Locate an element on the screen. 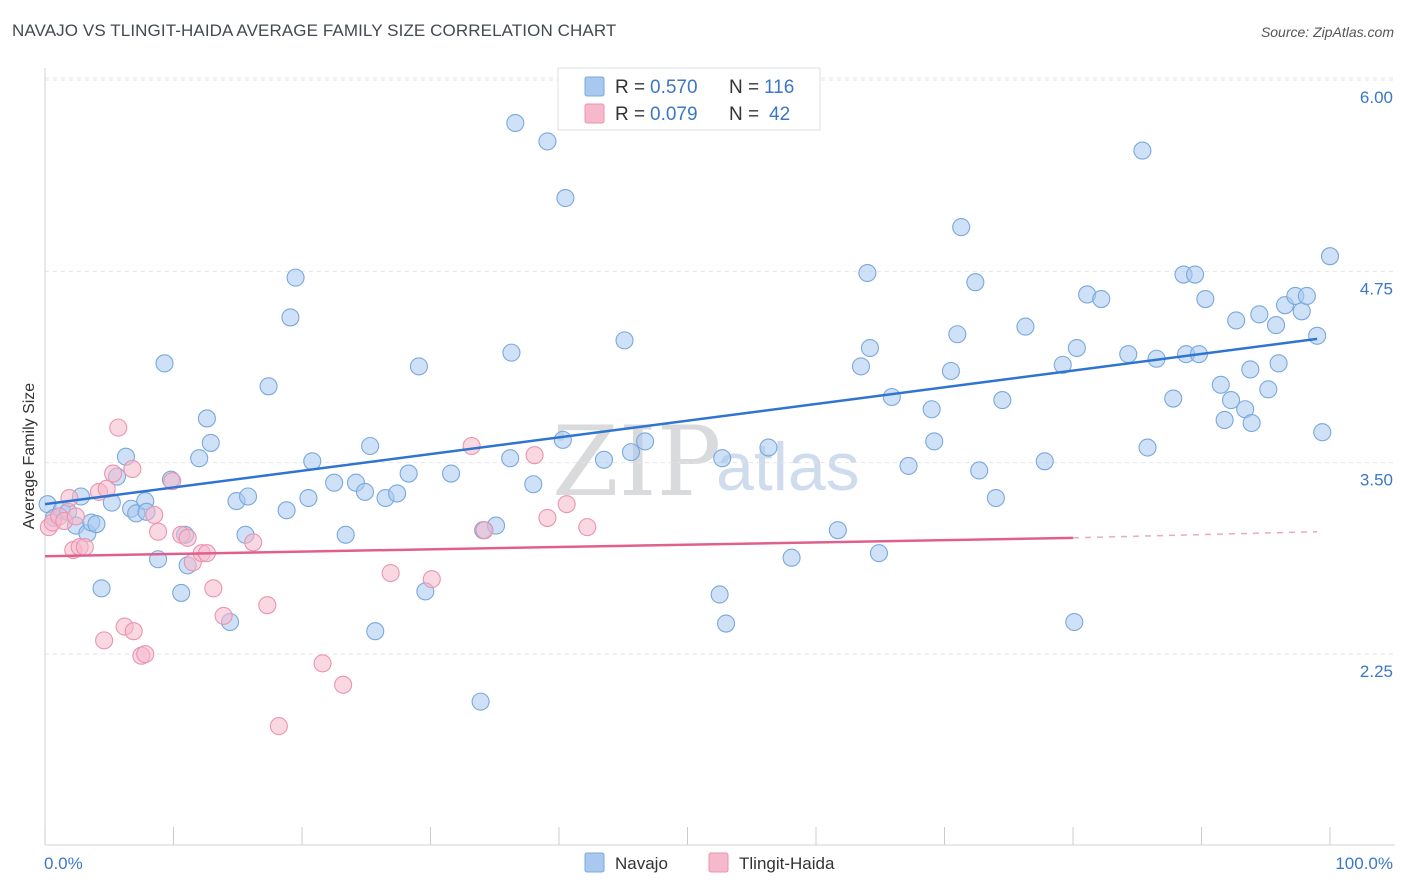 The width and height of the screenshot is (1406, 892). top-legend: R = 0.570 N = 116 R = 0.079 N = 42 is located at coordinates (689, 99).